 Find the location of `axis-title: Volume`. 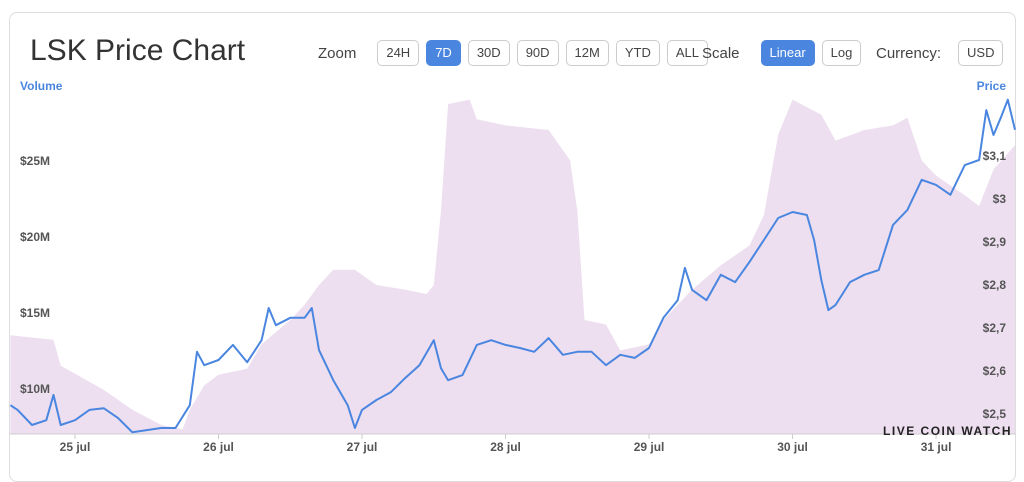

axis-title: Volume is located at coordinates (41, 86).